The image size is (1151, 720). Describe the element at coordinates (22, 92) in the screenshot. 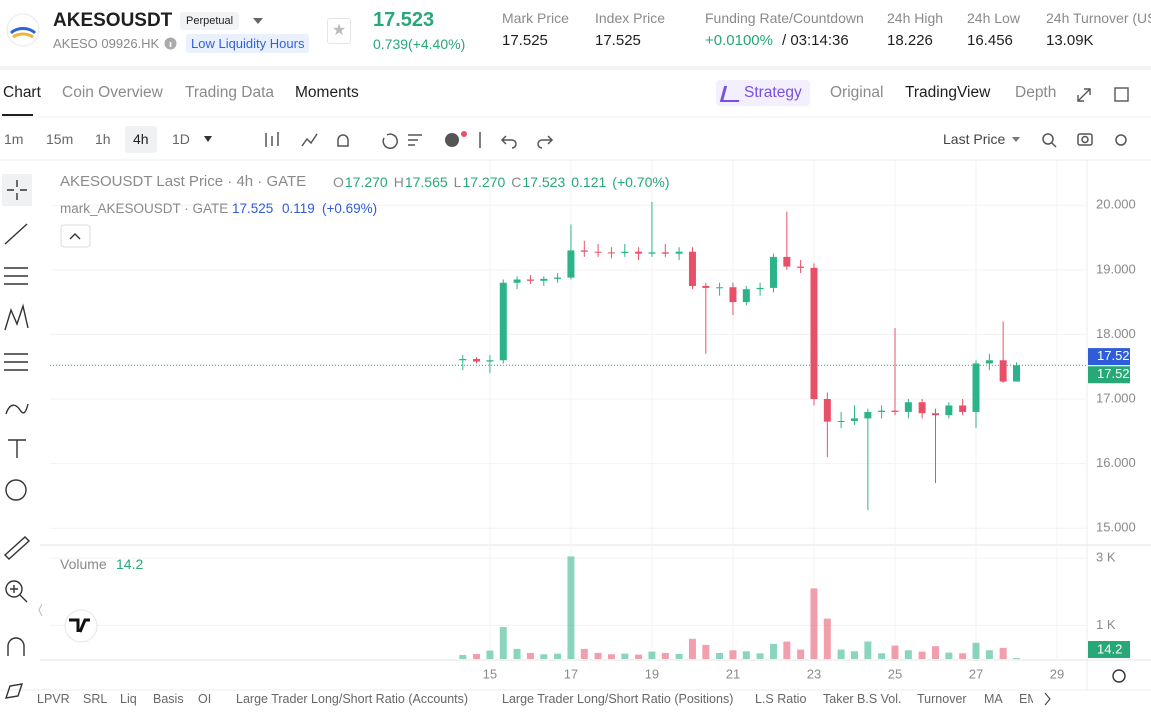

I see `tab: Chart` at that location.